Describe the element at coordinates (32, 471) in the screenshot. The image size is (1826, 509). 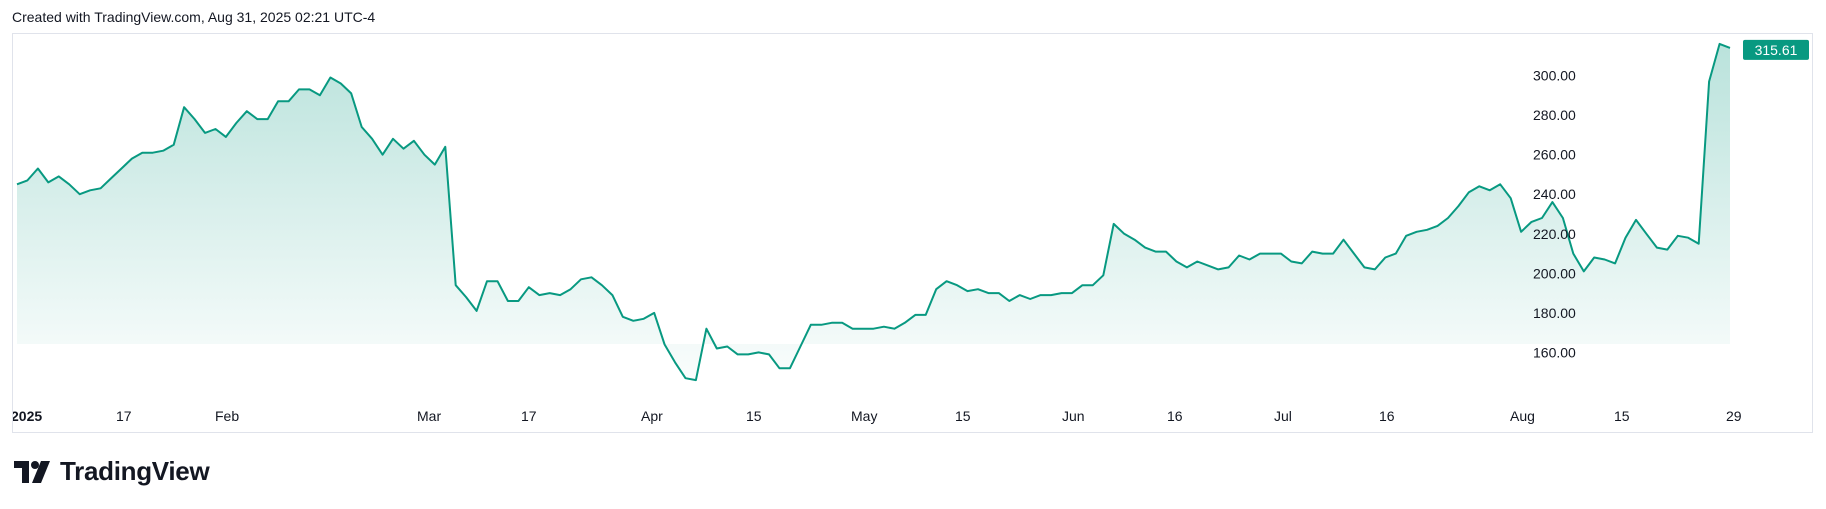
I see `tradingview-logo-icon` at that location.